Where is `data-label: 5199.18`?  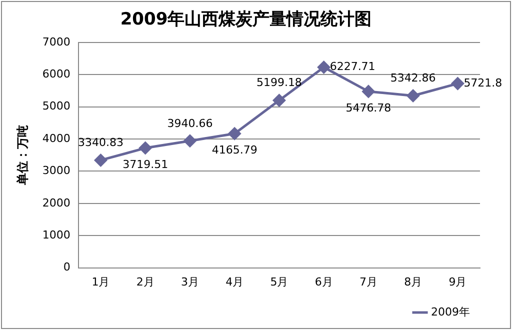 data-label: 5199.18 is located at coordinates (279, 83).